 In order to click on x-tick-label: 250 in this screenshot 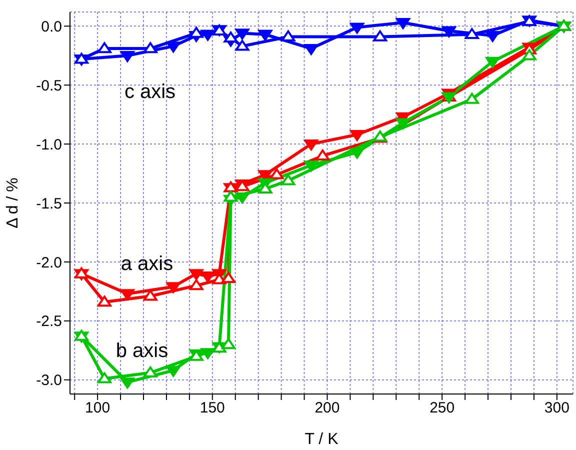, I will do `click(442, 408)`.